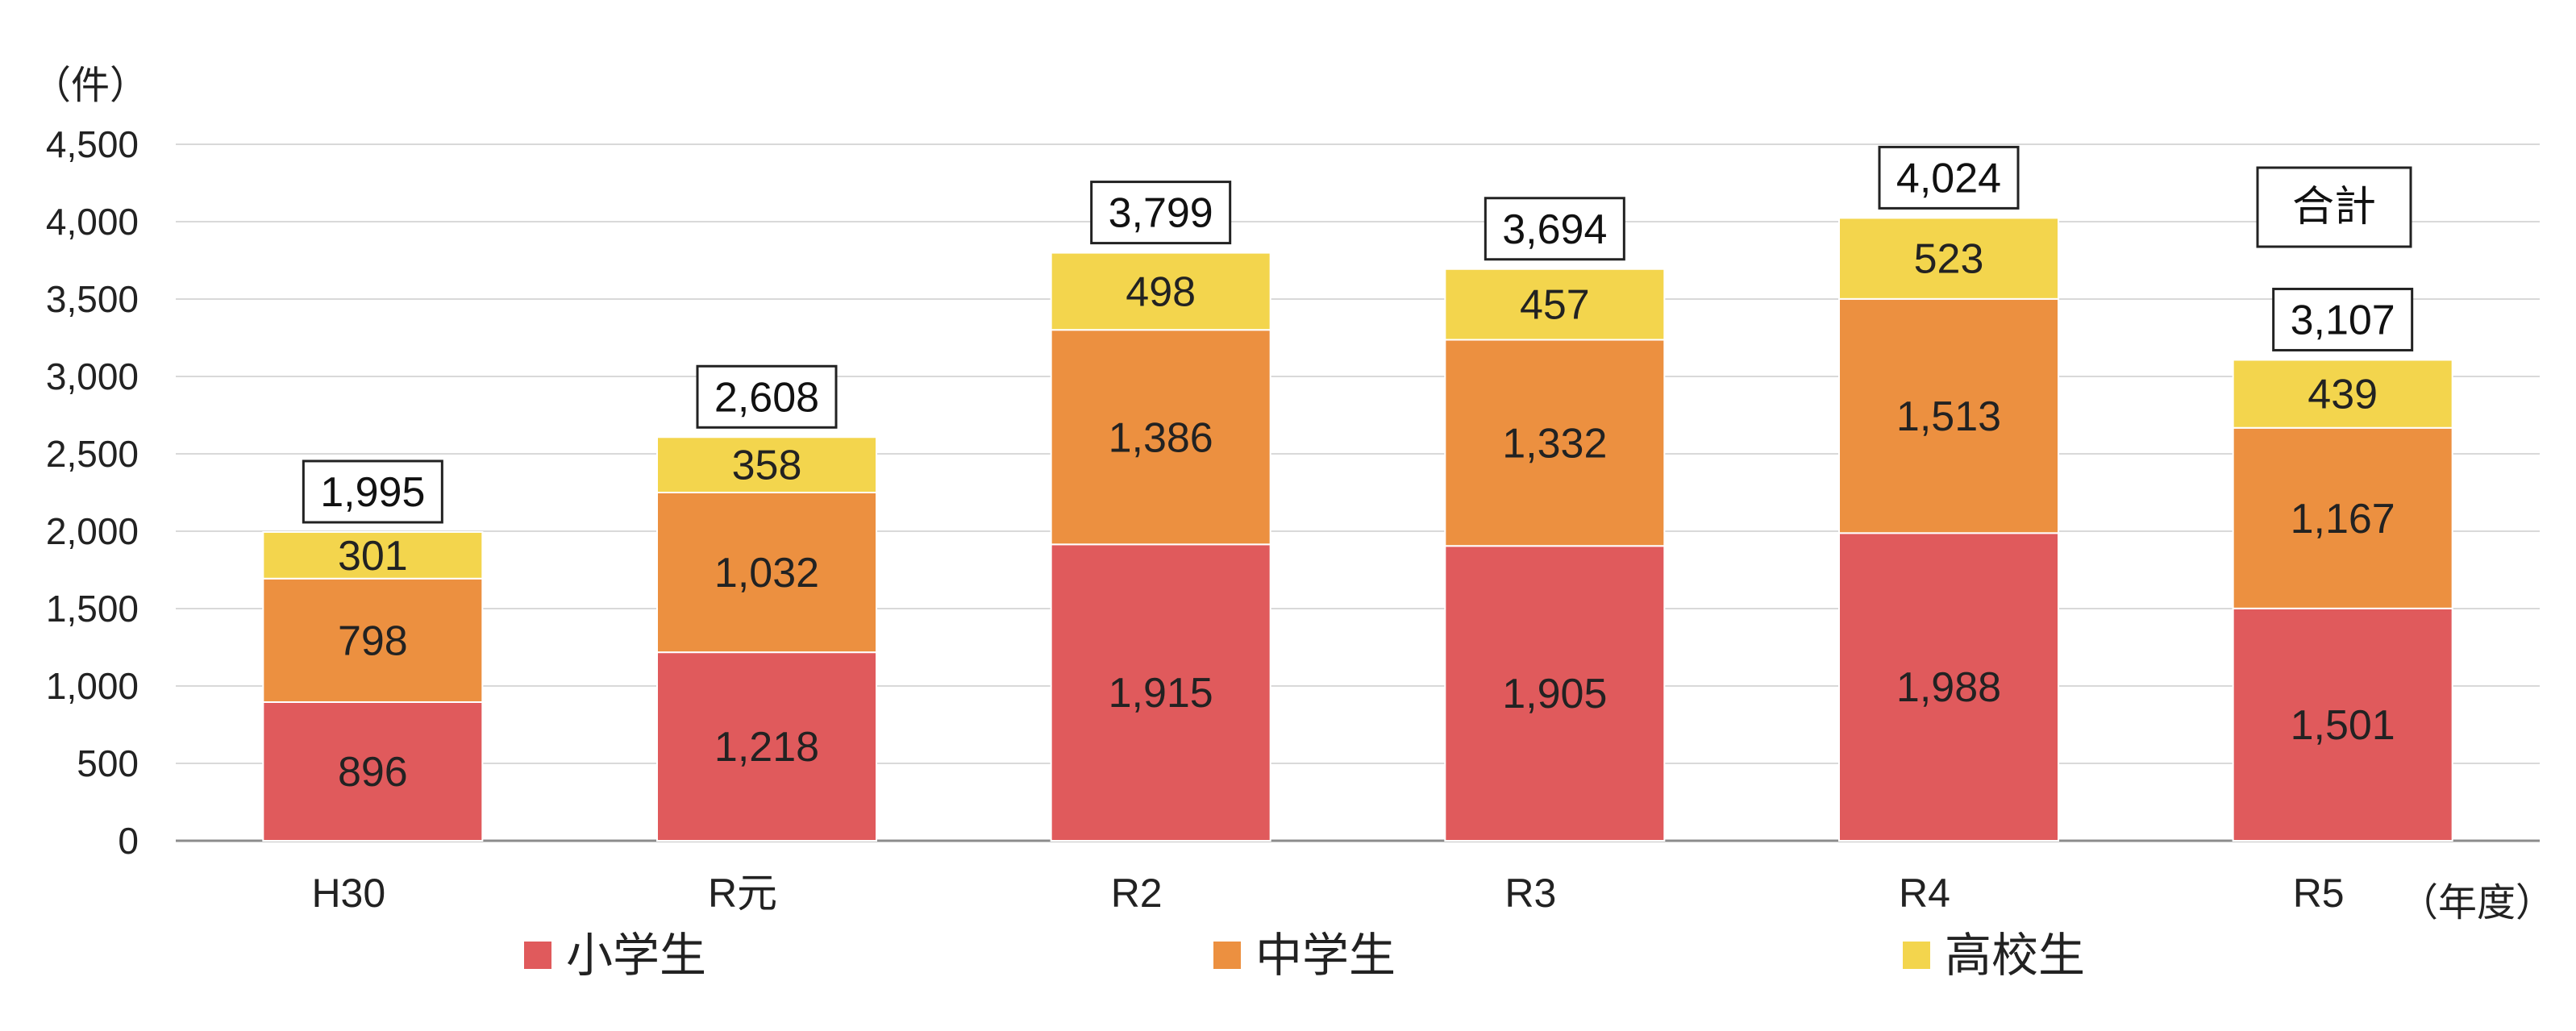  I want to click on total-legend-box: 合計, so click(2334, 207).